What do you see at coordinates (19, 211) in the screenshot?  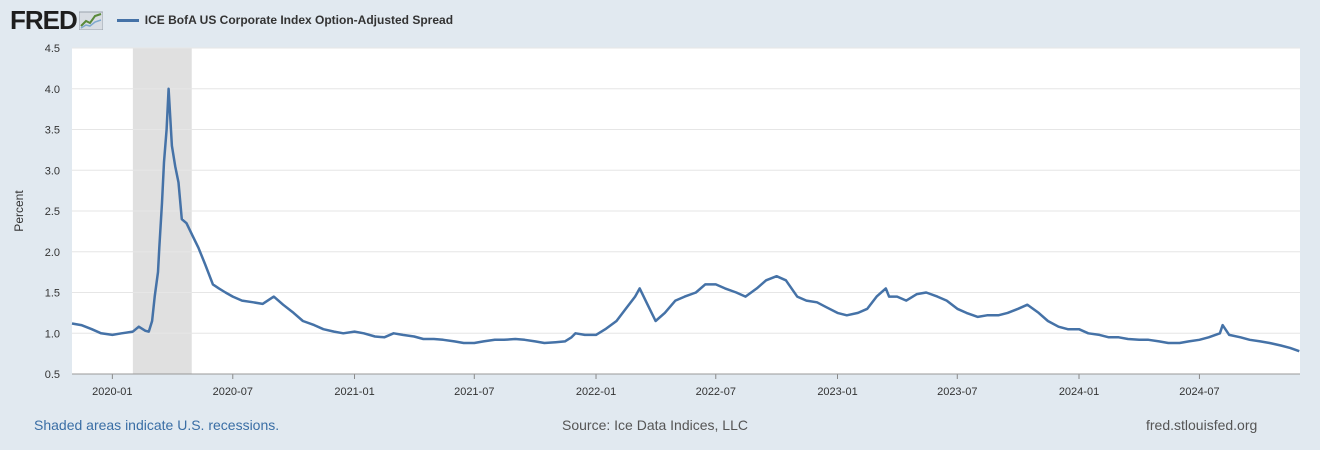 I see `y-axis-label: Percent` at bounding box center [19, 211].